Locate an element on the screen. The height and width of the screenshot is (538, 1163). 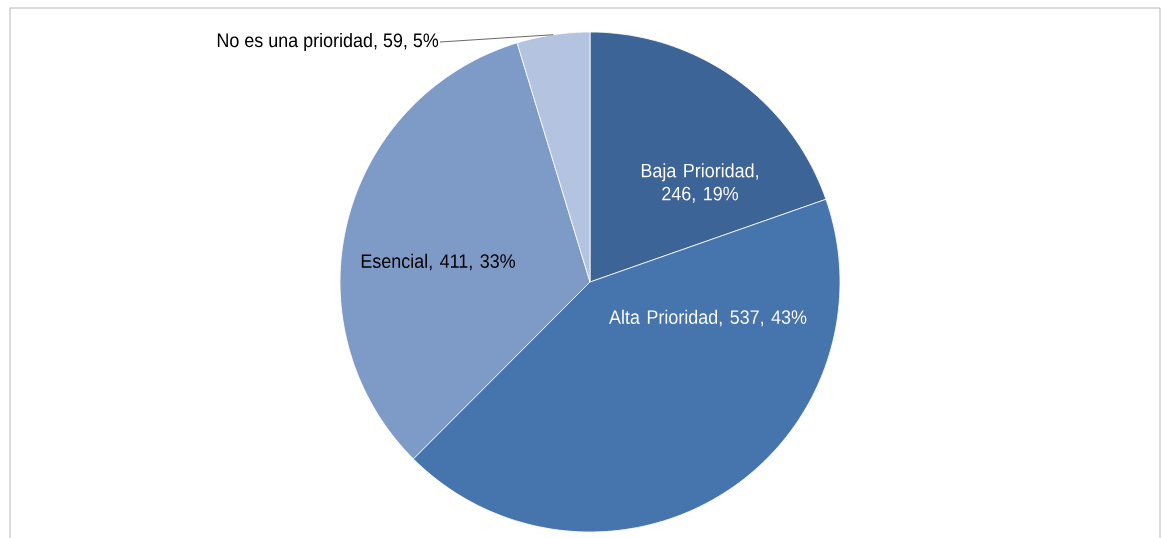
data-label: , 537, 43% is located at coordinates (763, 318).